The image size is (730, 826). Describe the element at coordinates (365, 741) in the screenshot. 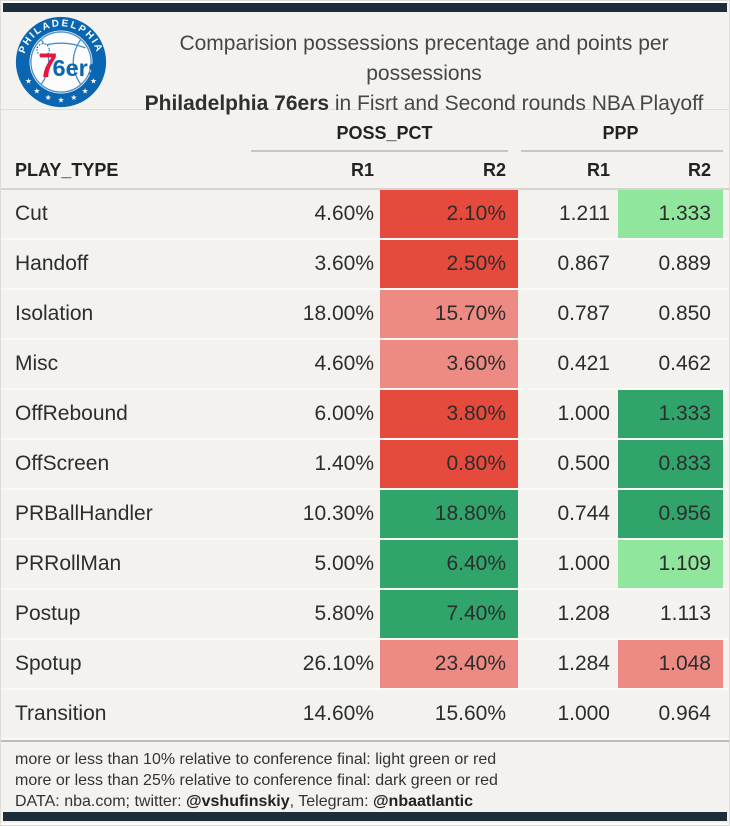

I see `footer-divider` at that location.